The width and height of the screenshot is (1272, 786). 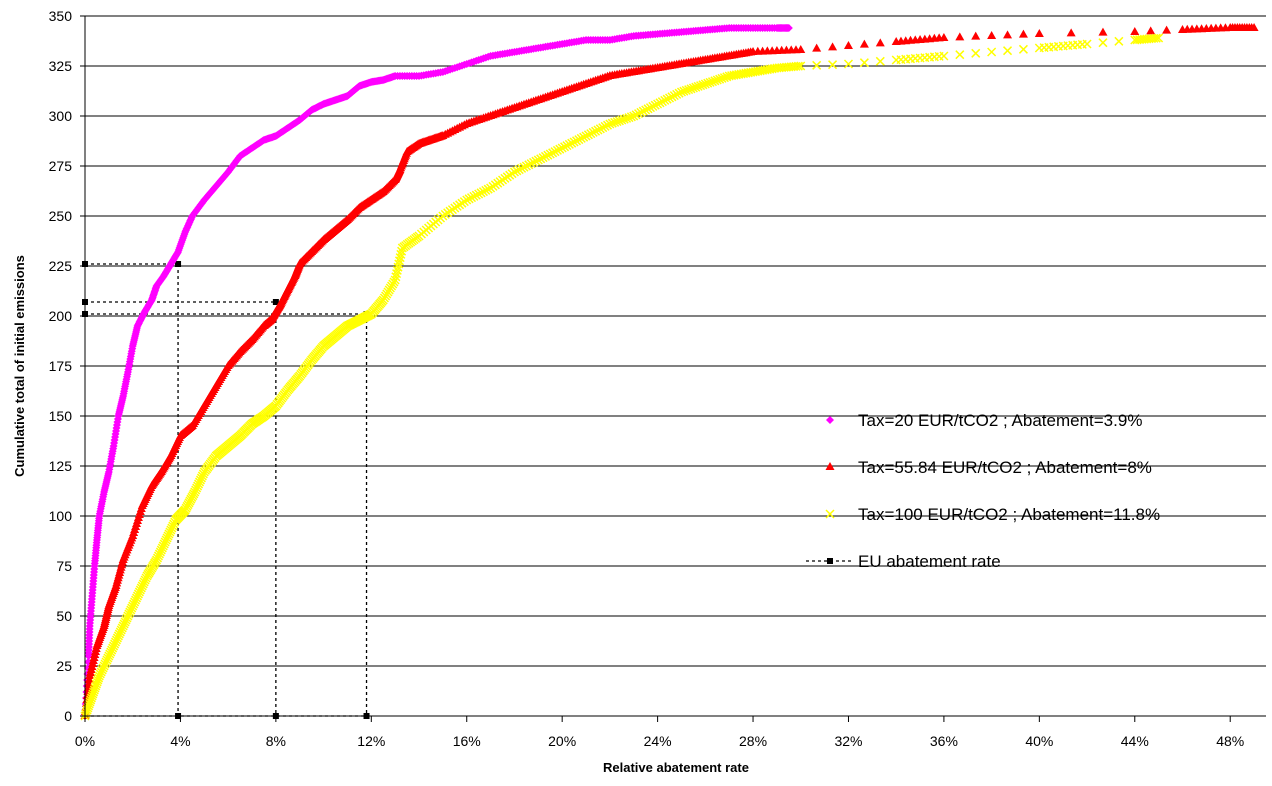 What do you see at coordinates (562, 741) in the screenshot?
I see `x-tick-label: 20%` at bounding box center [562, 741].